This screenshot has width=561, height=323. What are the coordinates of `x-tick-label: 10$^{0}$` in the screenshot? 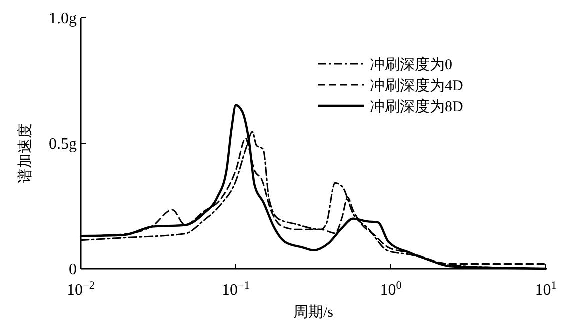 It's located at (391, 289).